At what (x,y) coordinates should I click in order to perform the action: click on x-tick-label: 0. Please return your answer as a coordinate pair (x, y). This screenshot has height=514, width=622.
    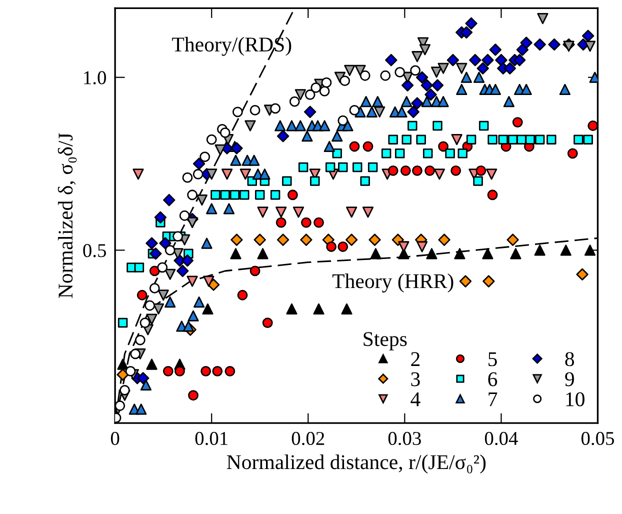
    Looking at the image, I should click on (115, 439).